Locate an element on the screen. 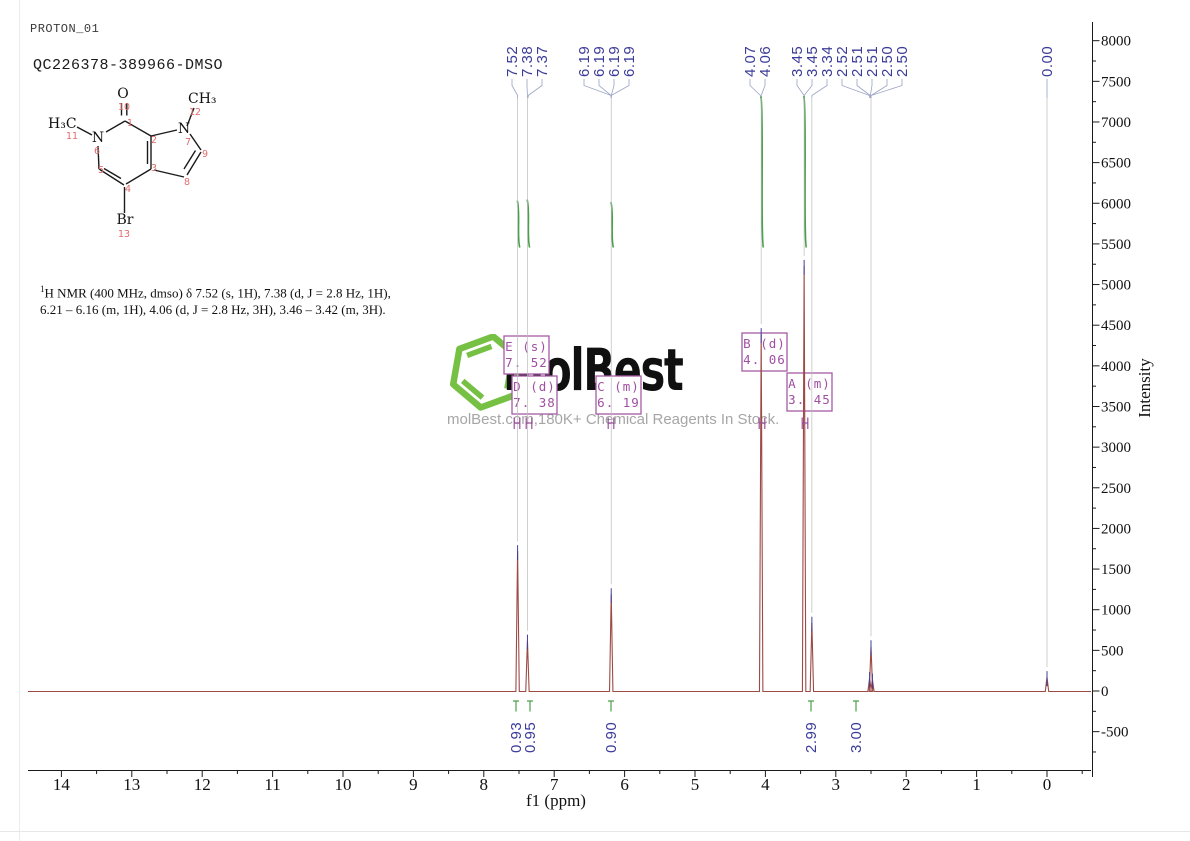 This screenshot has width=1190, height=841. atom-CH3-right: CH₃ is located at coordinates (202, 99).